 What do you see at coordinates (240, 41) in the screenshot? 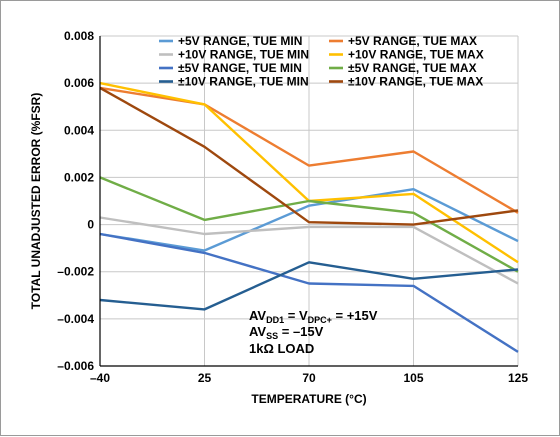
I see `legend-label: +5V RANGE, TUE MIN` at bounding box center [240, 41].